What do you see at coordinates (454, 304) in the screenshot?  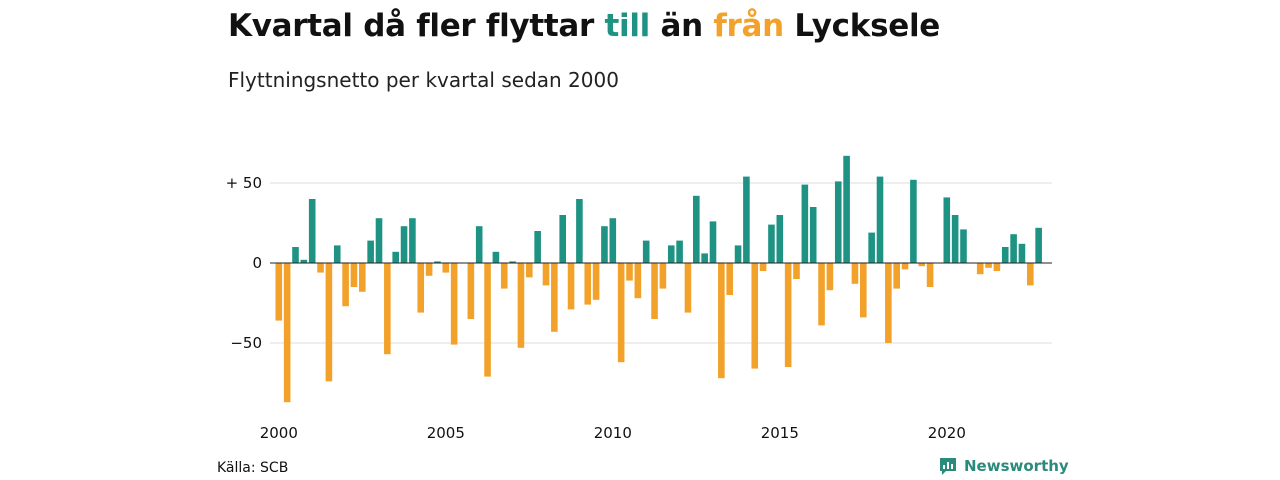 I see `bar-2005-q2` at bounding box center [454, 304].